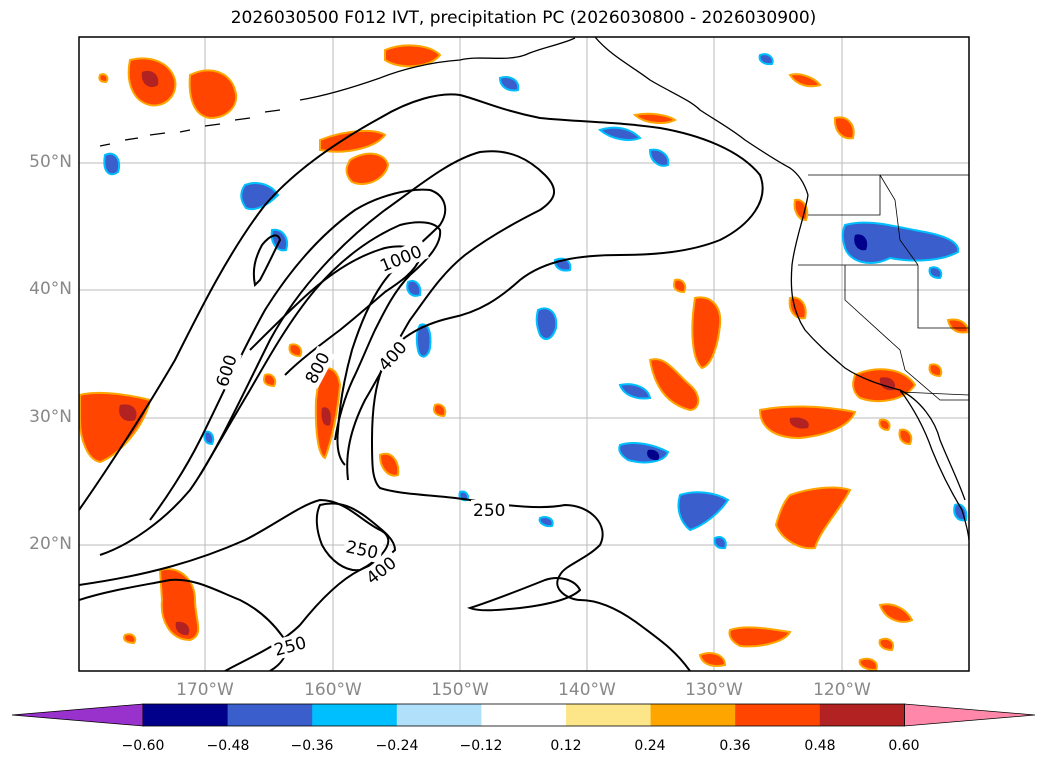 The width and height of the screenshot is (1047, 765). I want to click on mexico-border, so click(934, 393).